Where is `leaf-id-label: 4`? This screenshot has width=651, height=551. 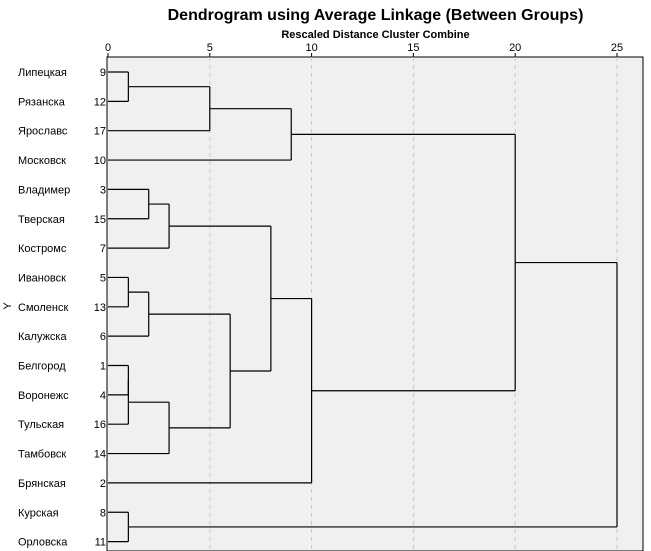 leaf-id-label: 4 is located at coordinates (103, 396).